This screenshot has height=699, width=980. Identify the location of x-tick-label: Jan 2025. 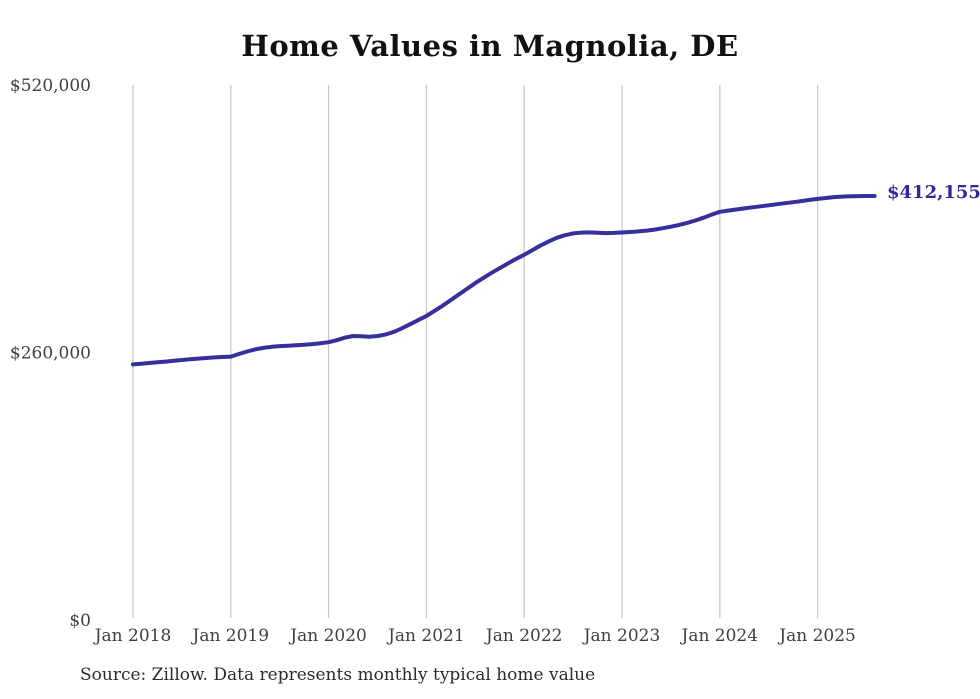
(816, 636).